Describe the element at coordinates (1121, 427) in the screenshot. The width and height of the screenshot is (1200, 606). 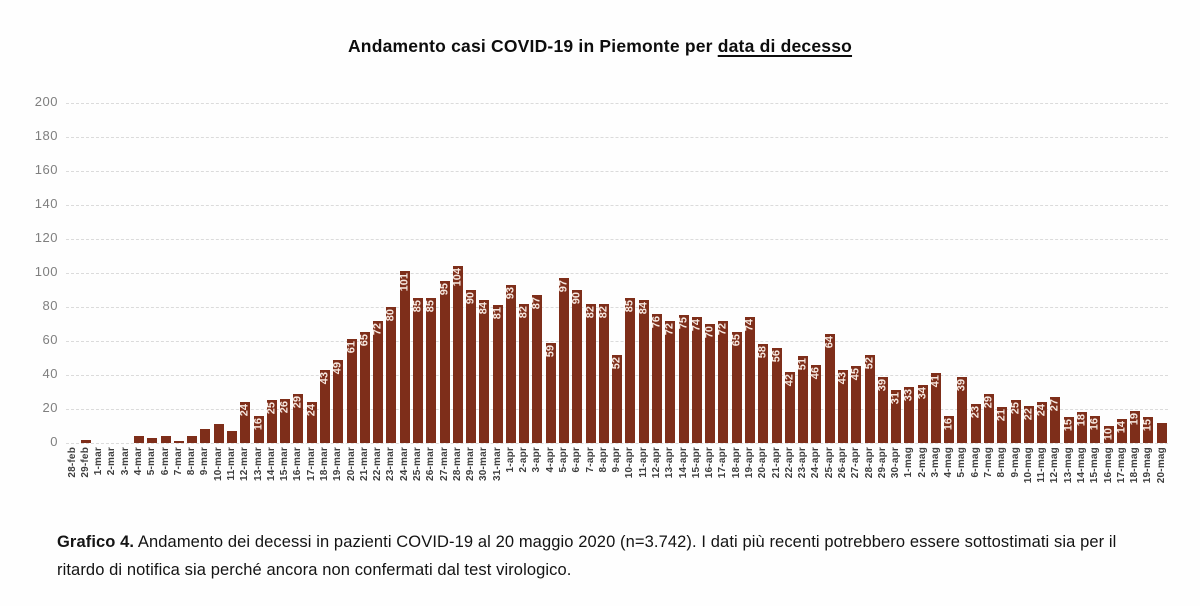
I see `bar-value-label: 14` at that location.